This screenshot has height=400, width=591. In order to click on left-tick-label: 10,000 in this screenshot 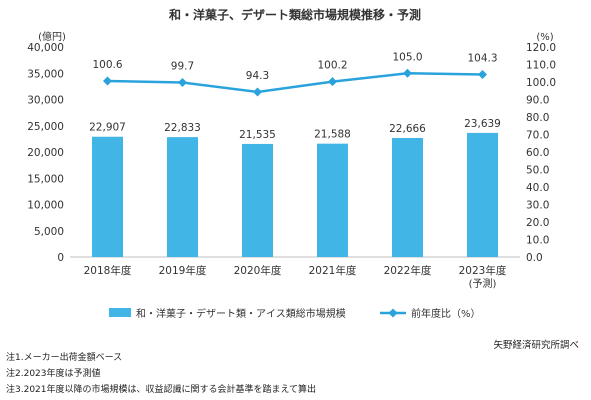, I will do `click(45, 206)`.